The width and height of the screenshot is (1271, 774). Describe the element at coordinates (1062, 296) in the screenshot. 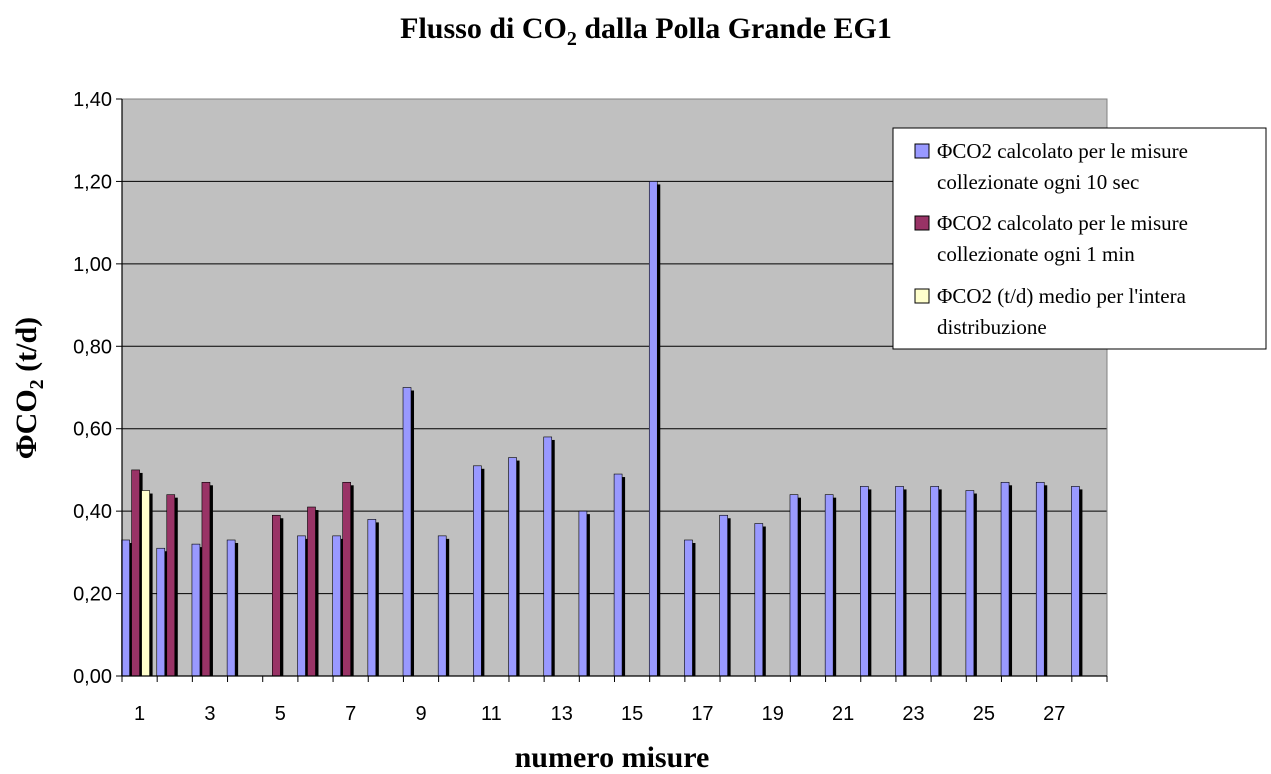

I see `legend-label-mean-line1: ΦCO2 (t/d) medio per l'intera` at that location.